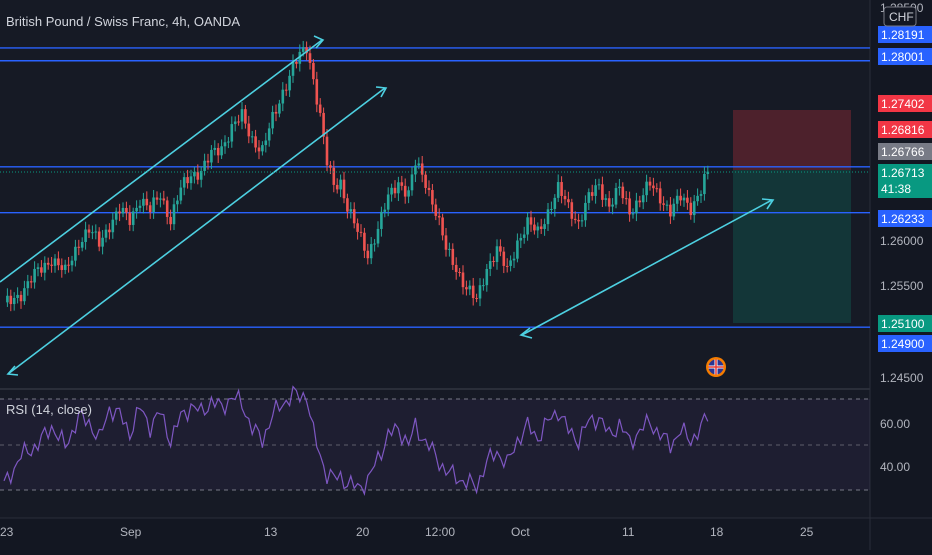 This screenshot has height=555, width=932. Describe the element at coordinates (628, 532) in the screenshot. I see `time-tick: 11` at that location.